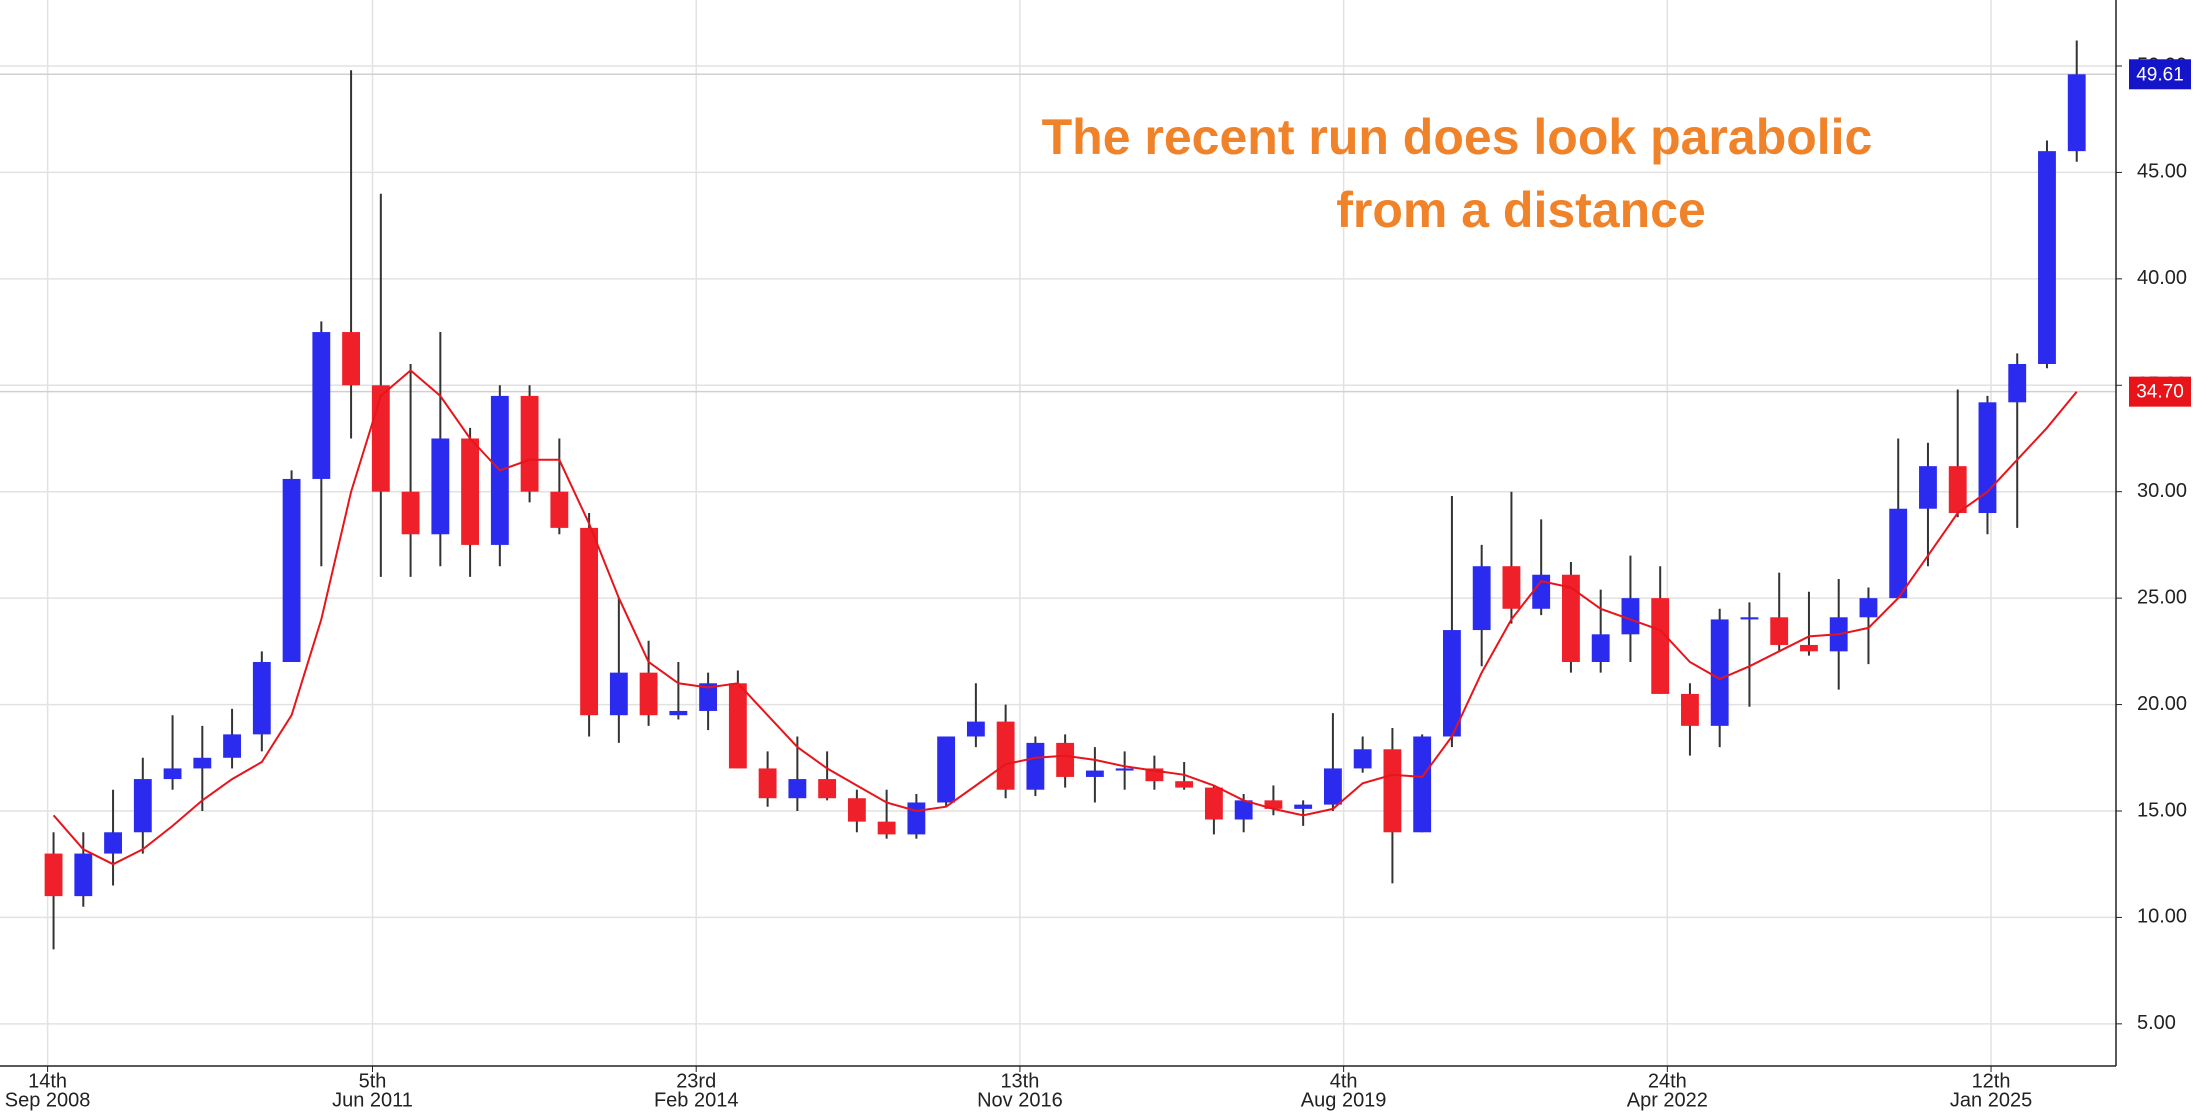 This screenshot has width=2208, height=1120. What do you see at coordinates (1344, 1081) in the screenshot?
I see `x-tick-label: 4th` at bounding box center [1344, 1081].